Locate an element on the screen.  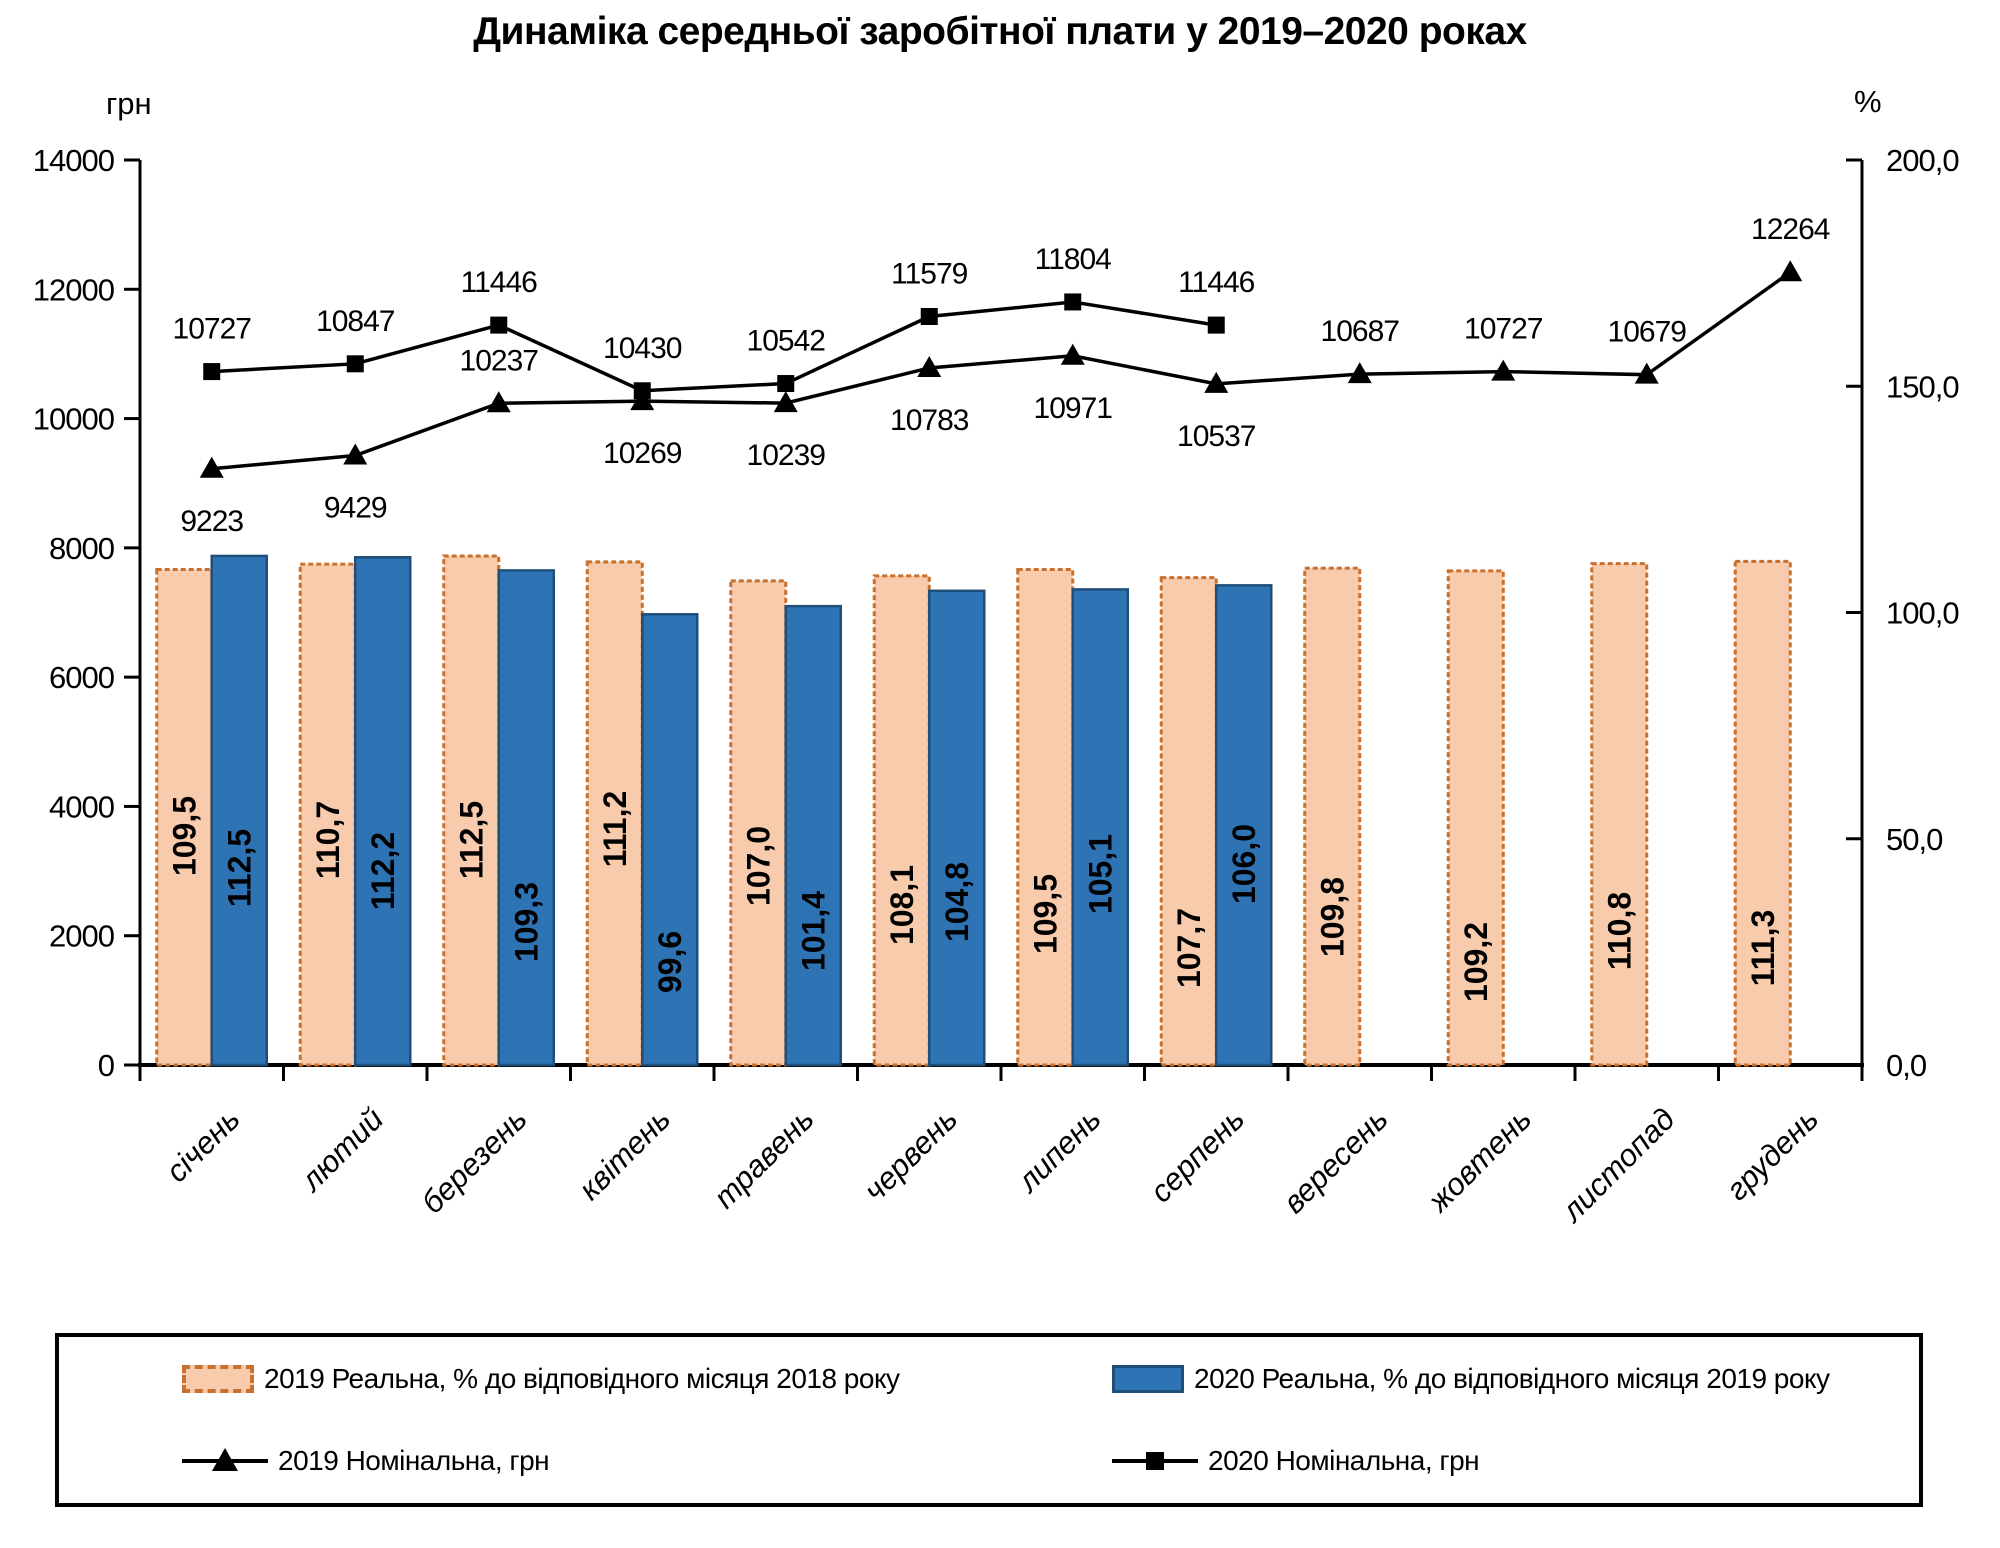
point-label-2019-nominal: 12264 is located at coordinates (1790, 229).